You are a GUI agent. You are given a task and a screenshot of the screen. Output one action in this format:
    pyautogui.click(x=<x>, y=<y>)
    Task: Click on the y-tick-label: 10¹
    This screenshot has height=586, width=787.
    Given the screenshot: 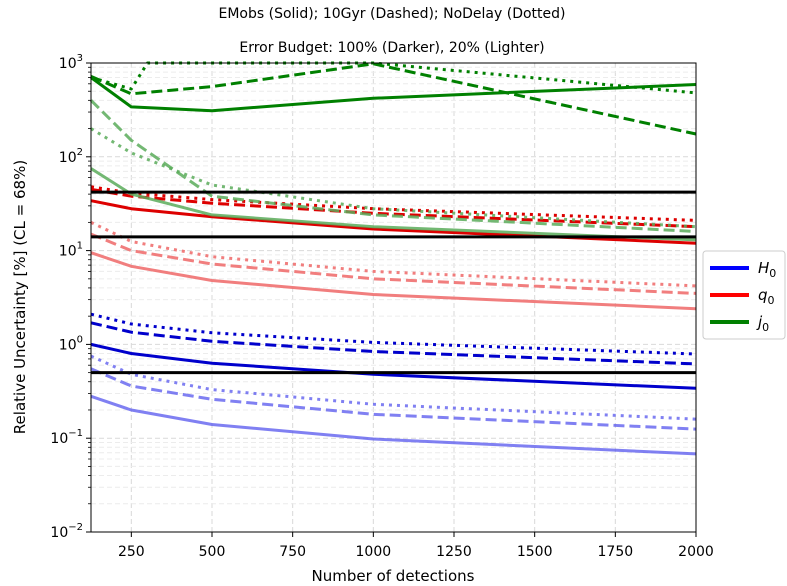 What is the action you would take?
    pyautogui.click(x=71, y=250)
    